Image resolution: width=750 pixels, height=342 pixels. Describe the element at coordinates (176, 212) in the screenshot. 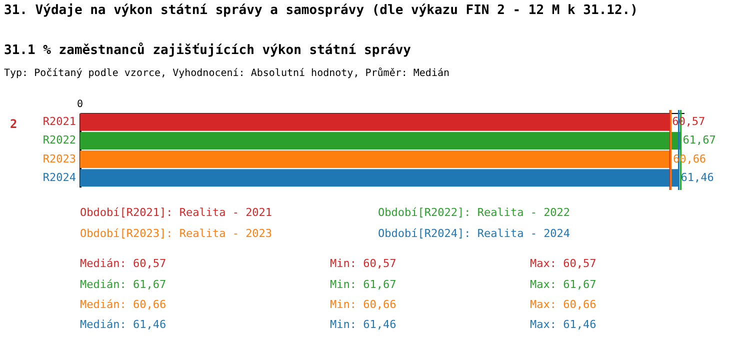

I see `text: Období[R2021]: Realita - 2021` at that location.